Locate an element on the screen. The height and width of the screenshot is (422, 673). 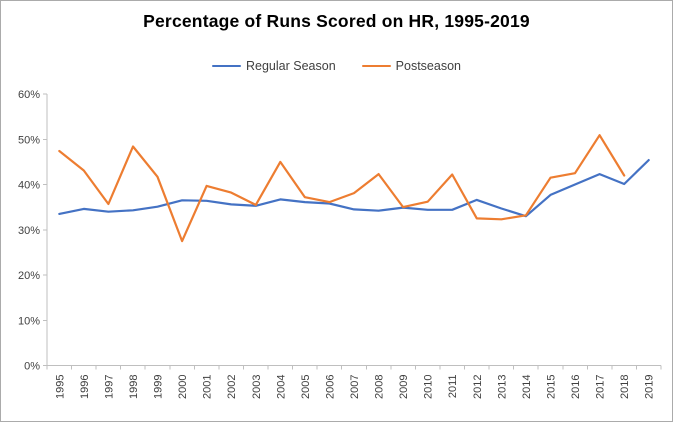
x-tick-label: 2013 is located at coordinates (502, 387).